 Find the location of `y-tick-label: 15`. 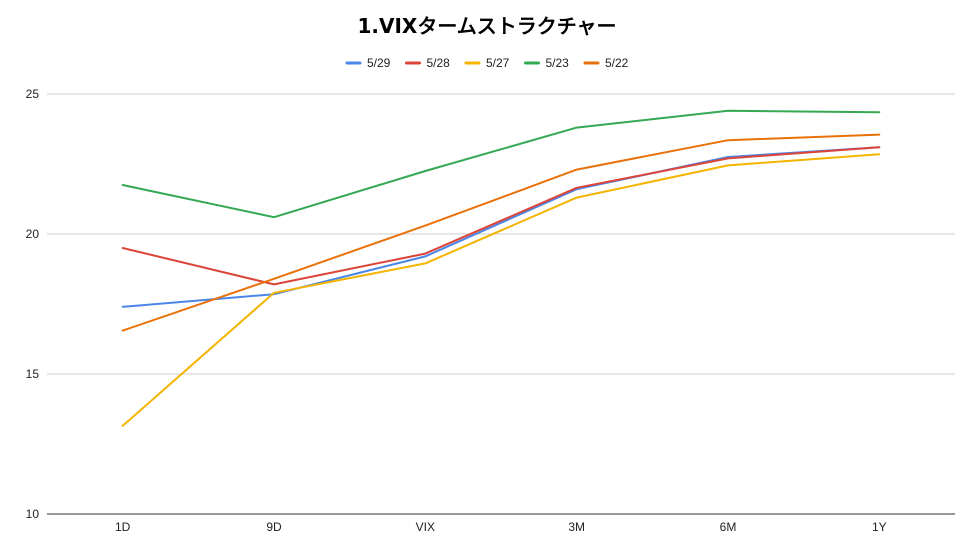

y-tick-label: 15 is located at coordinates (33, 374).